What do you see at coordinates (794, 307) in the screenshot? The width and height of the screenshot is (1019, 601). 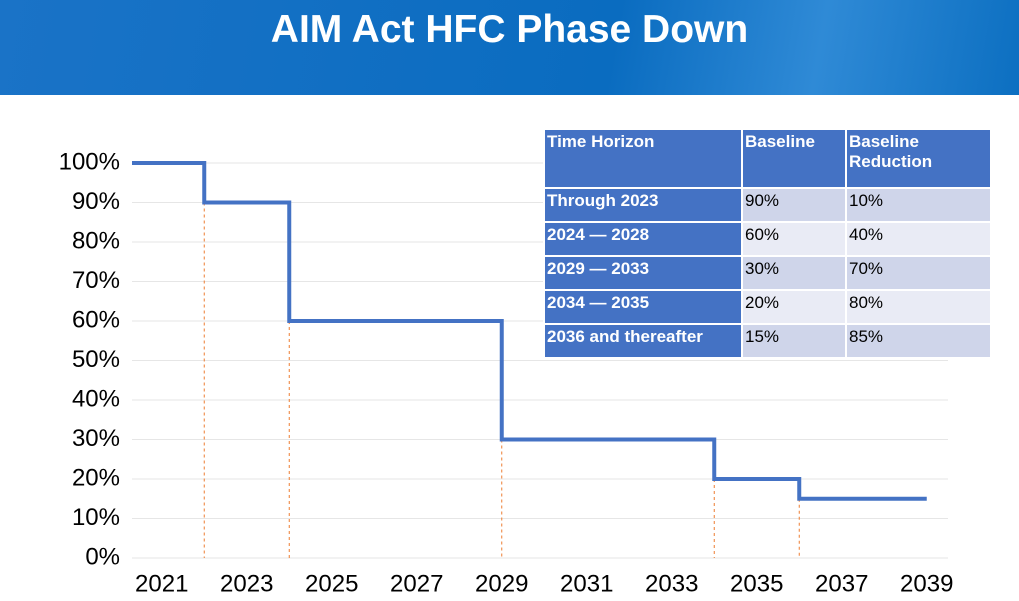 I see `table-cell: 20%` at bounding box center [794, 307].